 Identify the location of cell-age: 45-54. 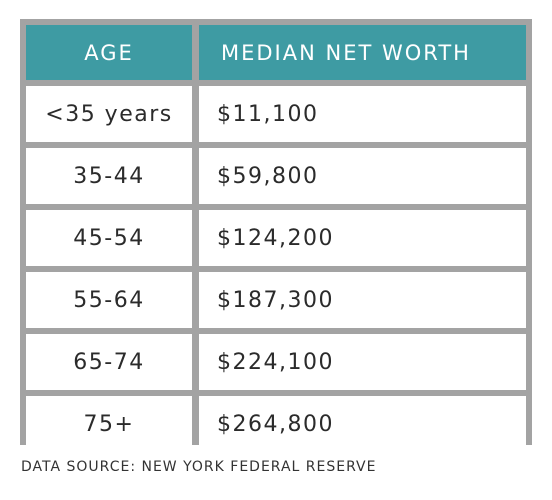
(109, 238).